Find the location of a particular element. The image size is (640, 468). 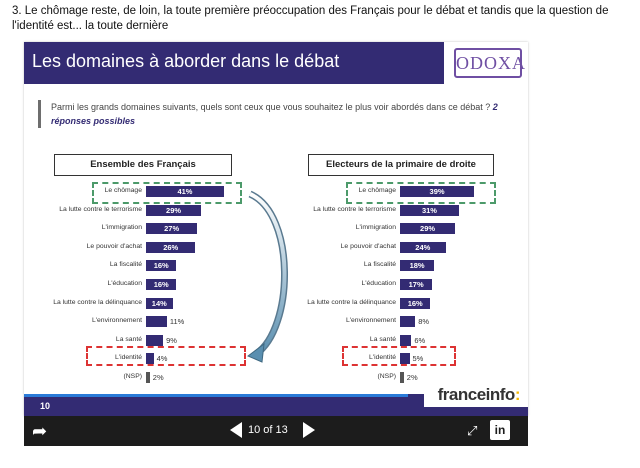

category-label-primaire: Le pouvoir d'achat is located at coordinates (368, 246).